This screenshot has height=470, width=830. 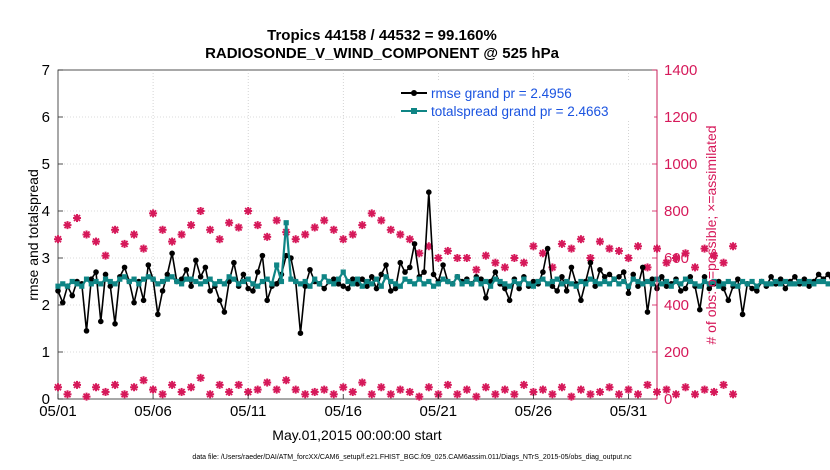 I want to click on legend-spread-label: totalspread grand pr = 2.4663, so click(x=520, y=111).